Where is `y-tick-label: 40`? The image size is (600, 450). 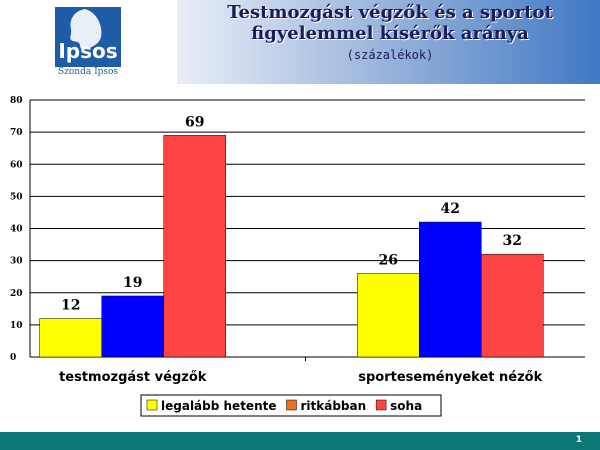 y-tick-label: 40 is located at coordinates (16, 230).